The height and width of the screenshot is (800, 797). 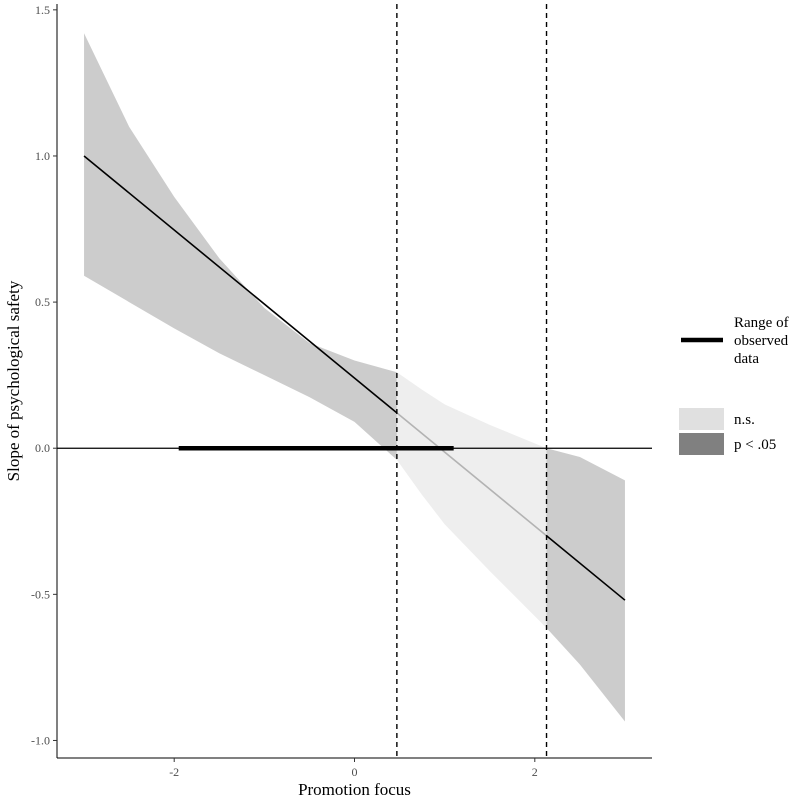 I want to click on x-tick-label: 2, so click(x=535, y=772).